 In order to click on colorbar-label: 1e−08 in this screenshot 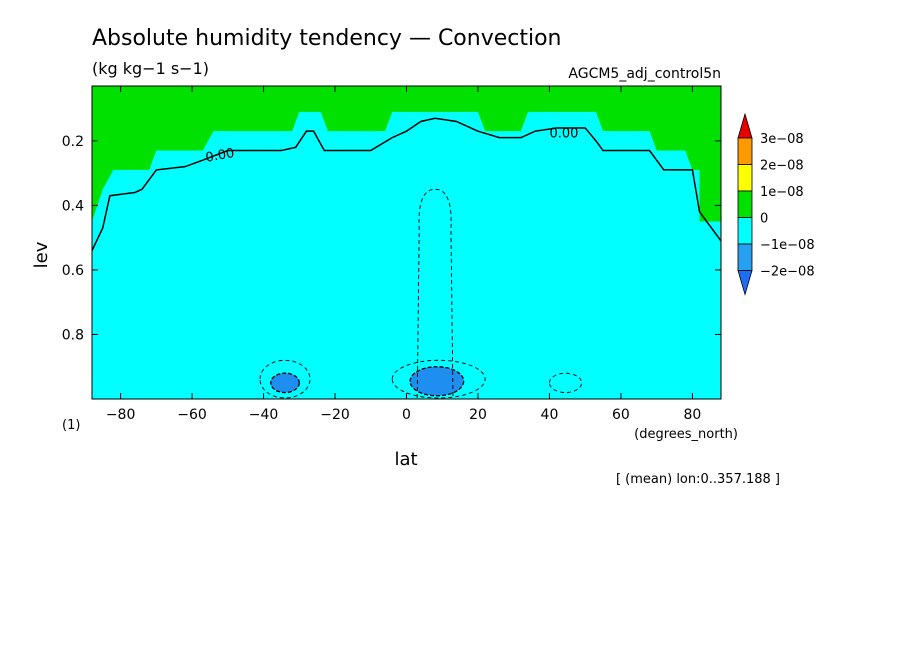, I will do `click(782, 192)`.